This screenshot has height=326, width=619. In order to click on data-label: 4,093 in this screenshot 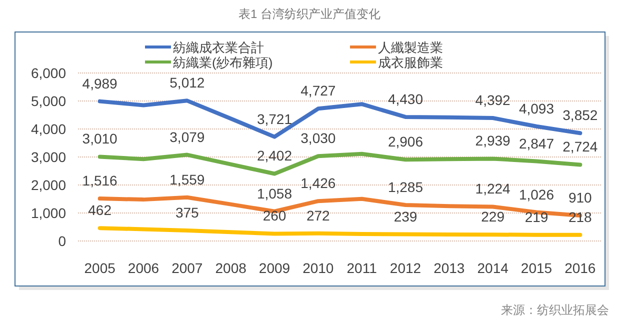, I will do `click(536, 108)`.